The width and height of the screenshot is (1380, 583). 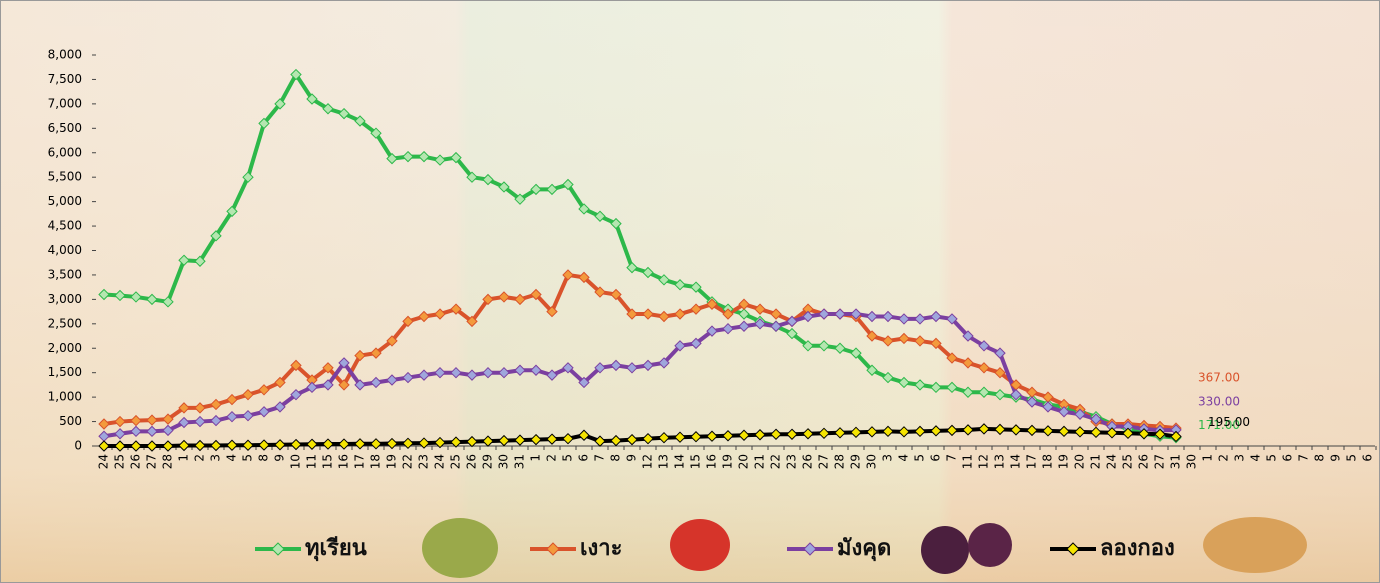 What do you see at coordinates (152, 461) in the screenshot?
I see `x-tick-label: 27` at bounding box center [152, 461].